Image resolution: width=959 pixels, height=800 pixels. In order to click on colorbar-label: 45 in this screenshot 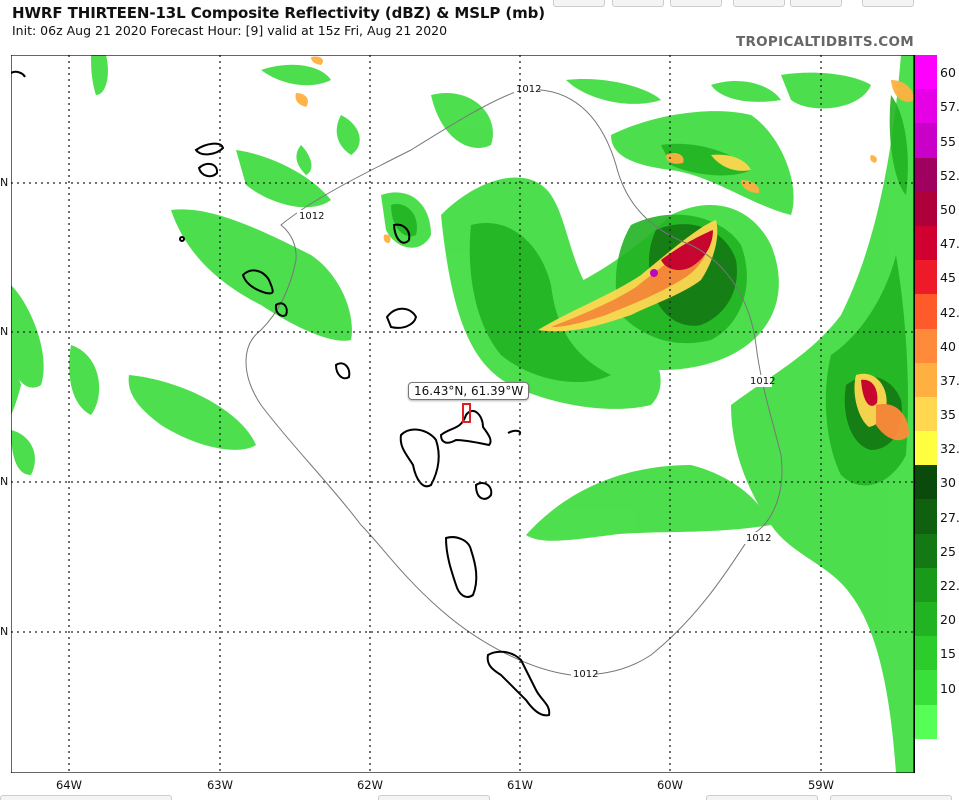, I will do `click(948, 278)`.